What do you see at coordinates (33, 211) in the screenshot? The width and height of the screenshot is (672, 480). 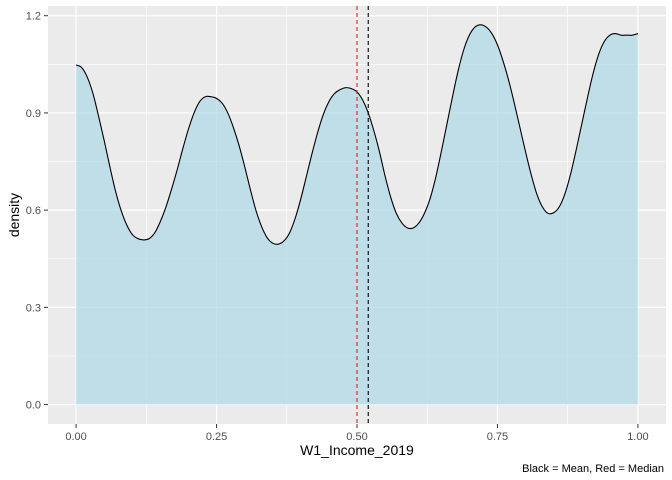 I see `y-tick-label: 0.6` at bounding box center [33, 211].